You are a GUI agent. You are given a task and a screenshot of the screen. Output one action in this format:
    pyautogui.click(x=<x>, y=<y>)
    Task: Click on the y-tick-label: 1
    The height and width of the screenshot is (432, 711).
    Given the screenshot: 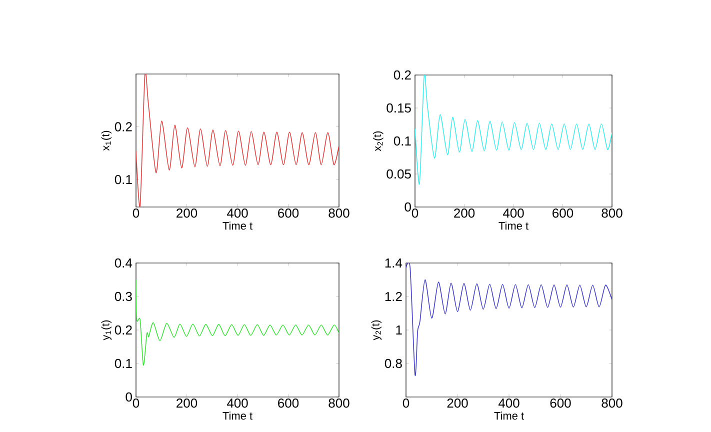 What is the action you would take?
    pyautogui.click(x=399, y=330)
    